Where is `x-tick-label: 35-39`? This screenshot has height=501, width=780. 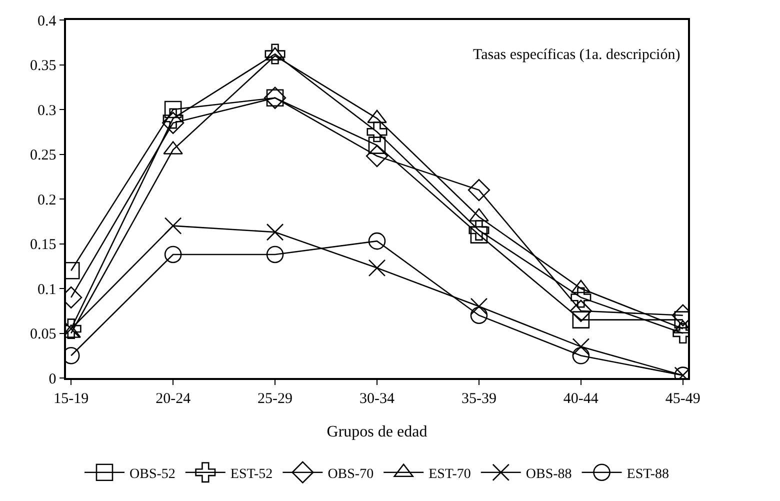
x-tick-label: 35-39 is located at coordinates (478, 398).